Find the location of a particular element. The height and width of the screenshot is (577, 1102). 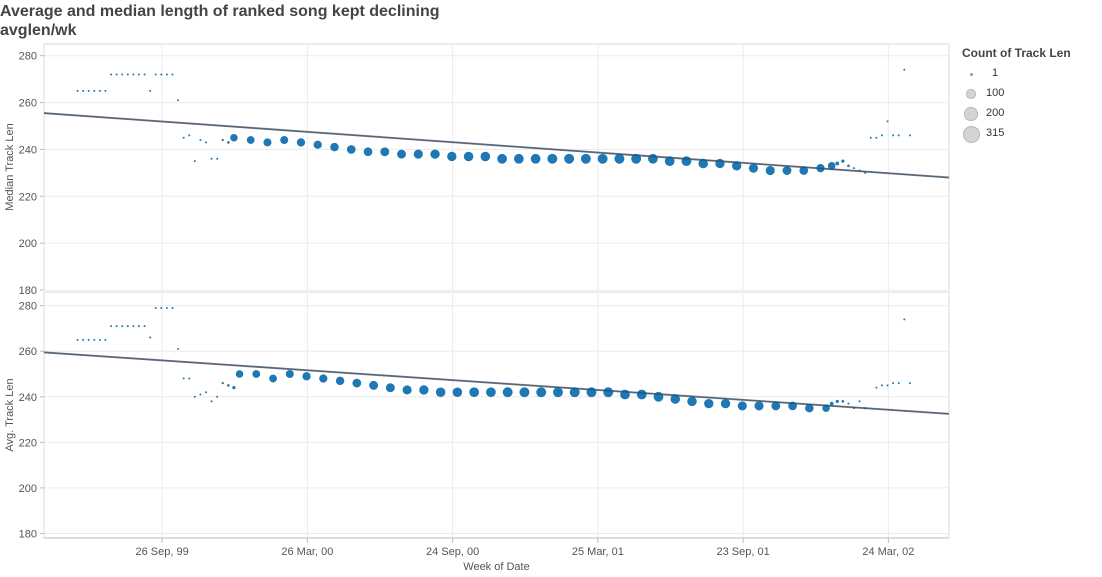

legend-label: 100 is located at coordinates (995, 93).